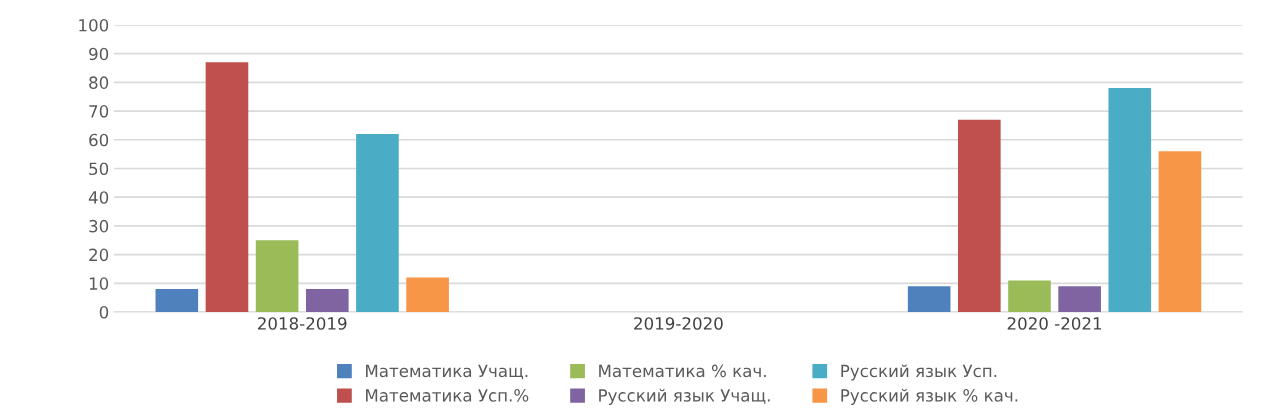  Describe the element at coordinates (678, 323) in the screenshot. I see `x-tick-label: 2019-2020` at that location.